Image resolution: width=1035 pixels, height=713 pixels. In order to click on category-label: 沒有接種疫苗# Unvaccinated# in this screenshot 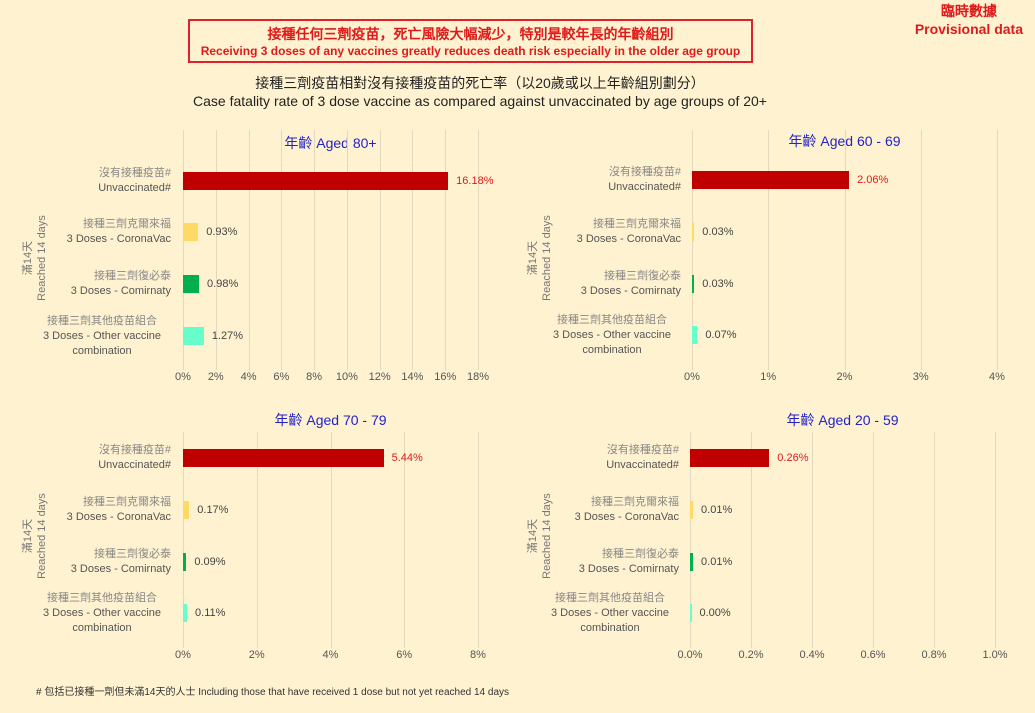, I will do `click(599, 458)`.